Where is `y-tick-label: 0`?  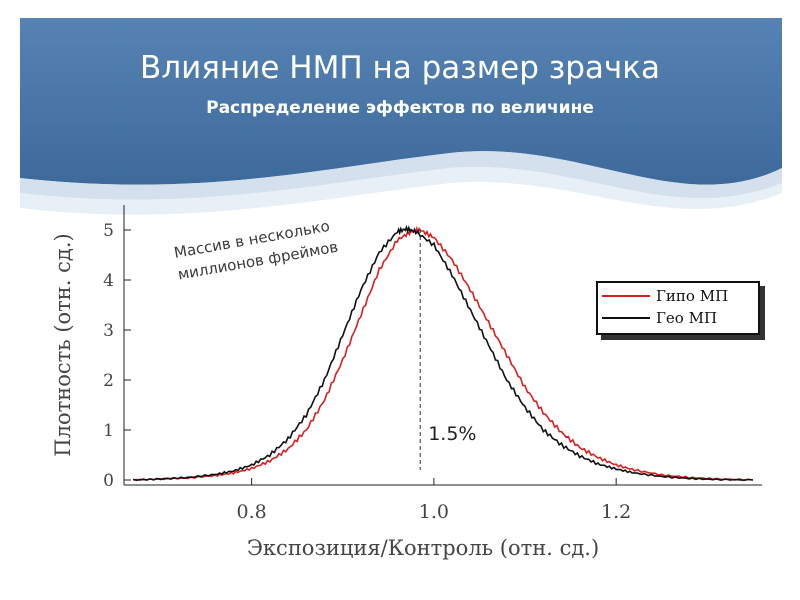 y-tick-label: 0 is located at coordinates (108, 481).